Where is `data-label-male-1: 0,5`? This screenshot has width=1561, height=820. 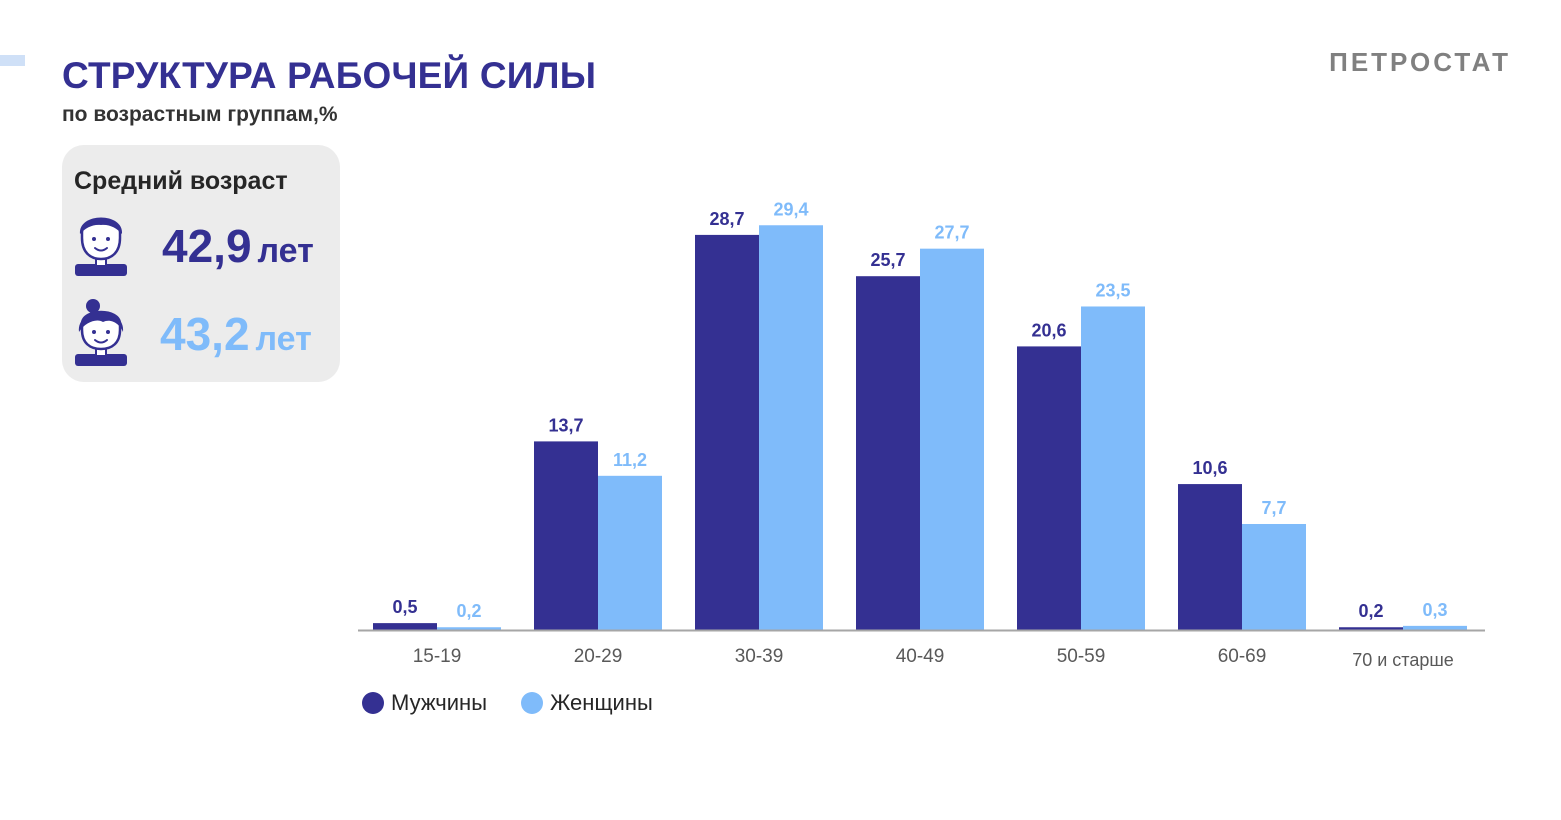 data-label-male-1: 0,5 is located at coordinates (404, 607).